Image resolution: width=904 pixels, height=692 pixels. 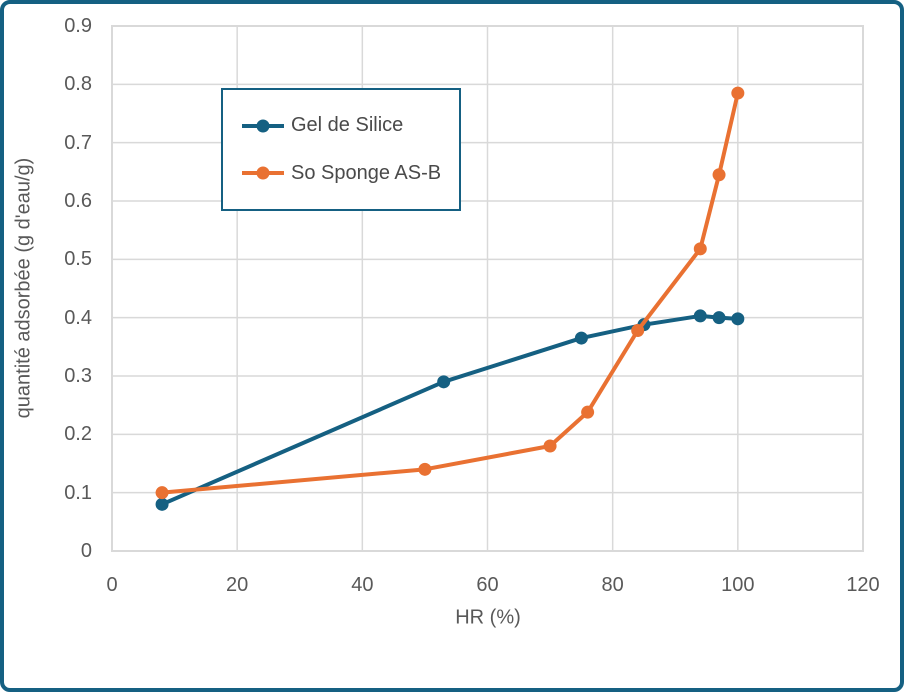 I want to click on legend-entry-gel-de-silice: Gel de Silice, so click(x=350, y=125).